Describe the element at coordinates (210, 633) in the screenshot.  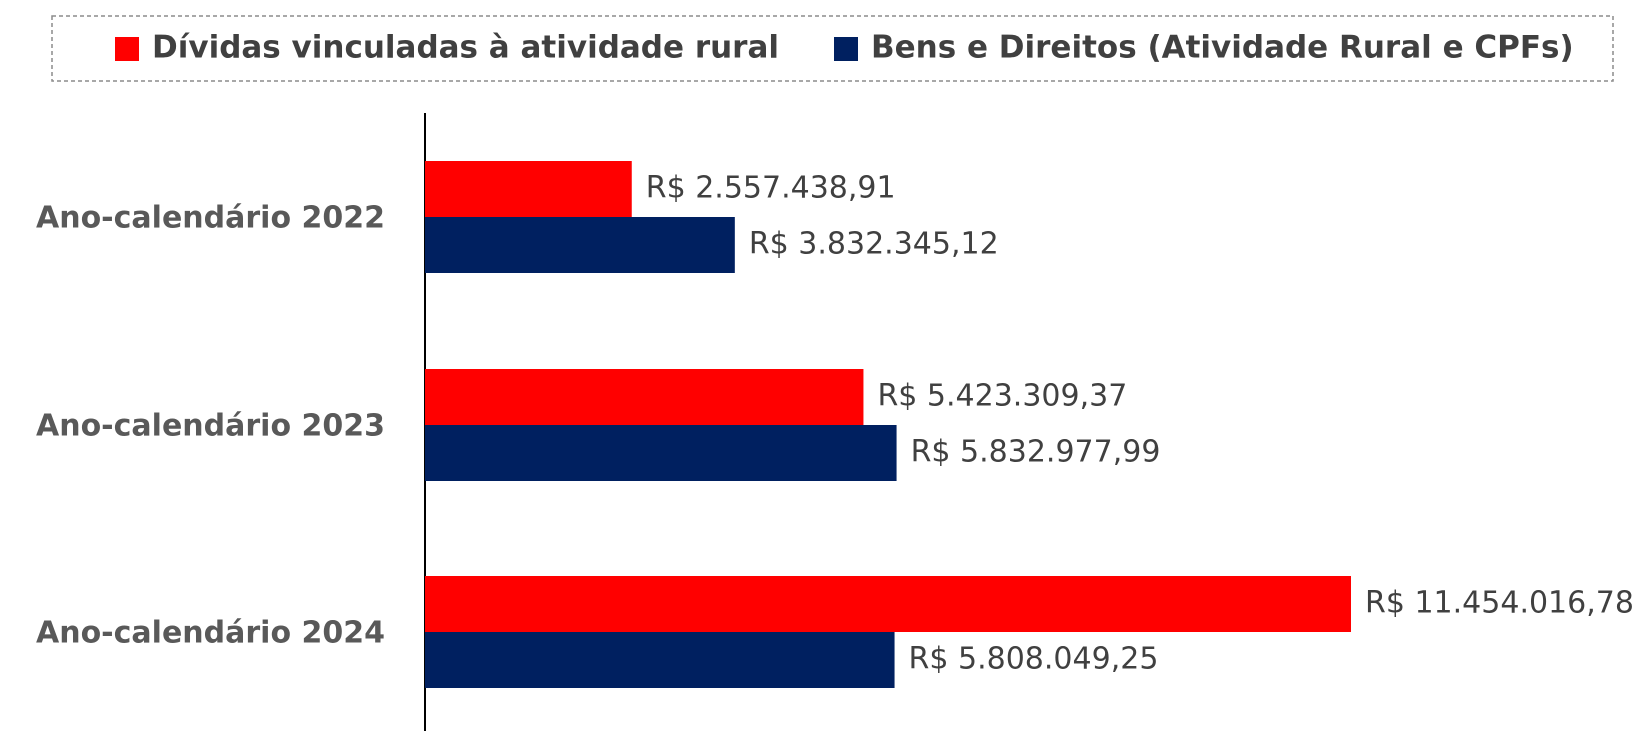
I see `category-label: Ano-calendário 2024` at that location.